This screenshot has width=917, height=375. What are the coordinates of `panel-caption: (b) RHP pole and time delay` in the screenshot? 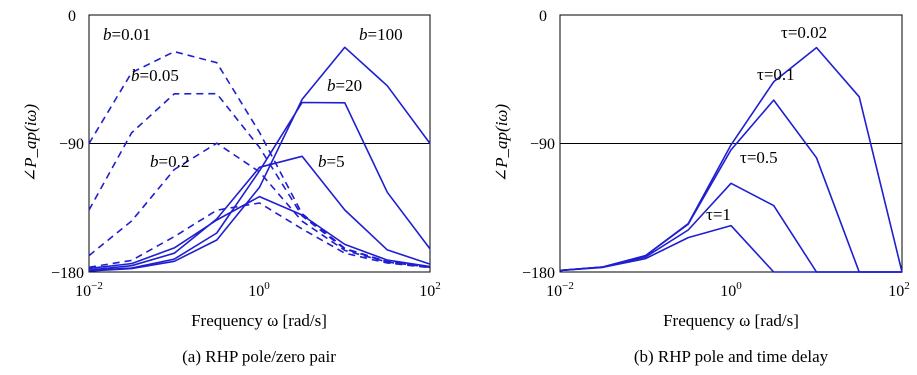 It's located at (731, 356).